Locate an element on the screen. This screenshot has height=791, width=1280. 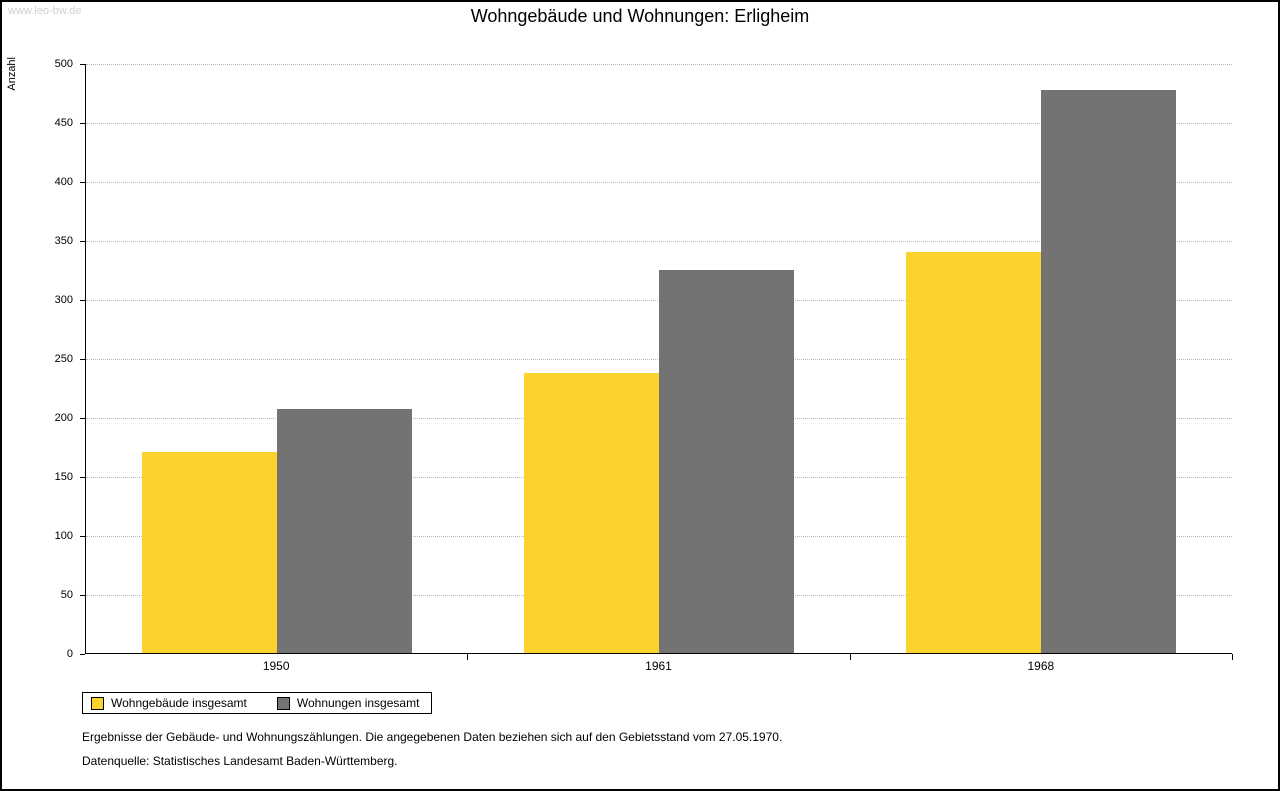
bar-1968-wohnungen-insgesamt is located at coordinates (1108, 371).